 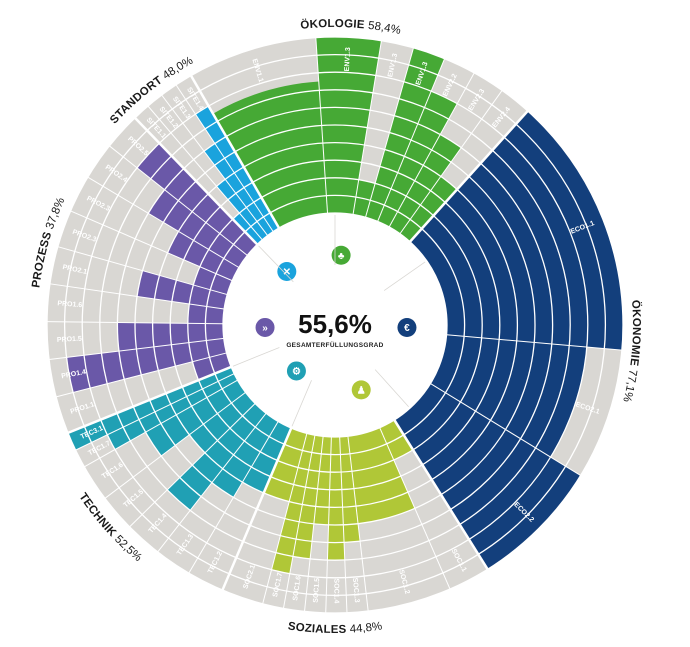 What do you see at coordinates (348, 59) in the screenshot?
I see `segment-label: ENV1.3` at bounding box center [348, 59].